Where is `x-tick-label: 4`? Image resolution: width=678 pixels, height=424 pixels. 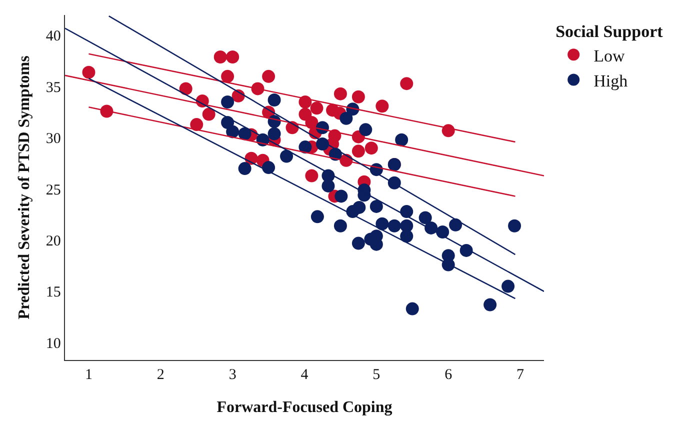 x-tick-label: 4 is located at coordinates (304, 375).